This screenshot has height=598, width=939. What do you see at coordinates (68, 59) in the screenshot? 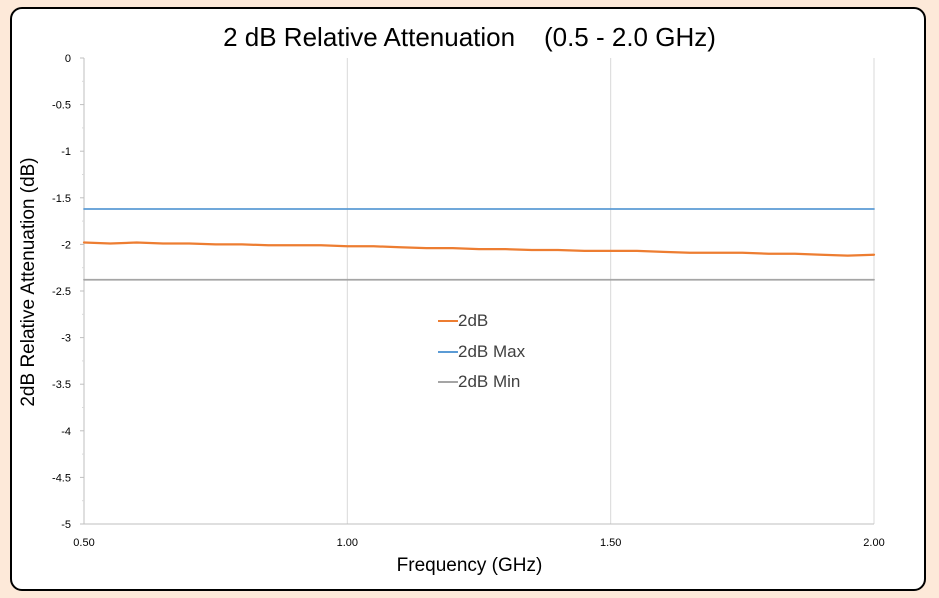
I see `y-tick-label: 0` at bounding box center [68, 59].